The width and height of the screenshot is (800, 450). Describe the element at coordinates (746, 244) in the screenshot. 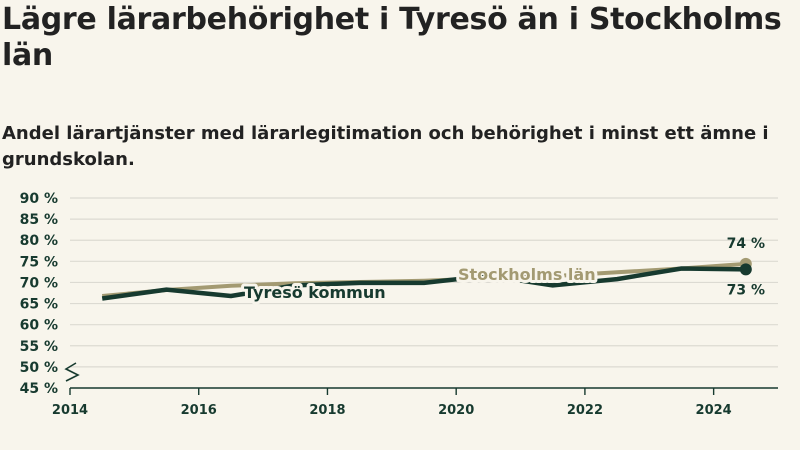

I see `end-label-stockholm: 74 %` at that location.